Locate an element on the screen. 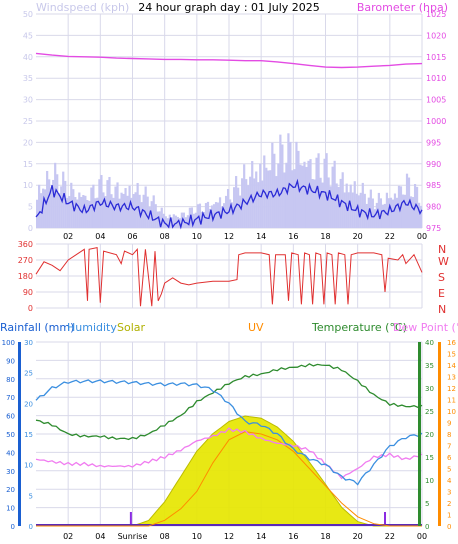 Image resolution: width=458 pixels, height=544 pixels. barometer-axis-label: Barometer (hpa) is located at coordinates (402, 7).